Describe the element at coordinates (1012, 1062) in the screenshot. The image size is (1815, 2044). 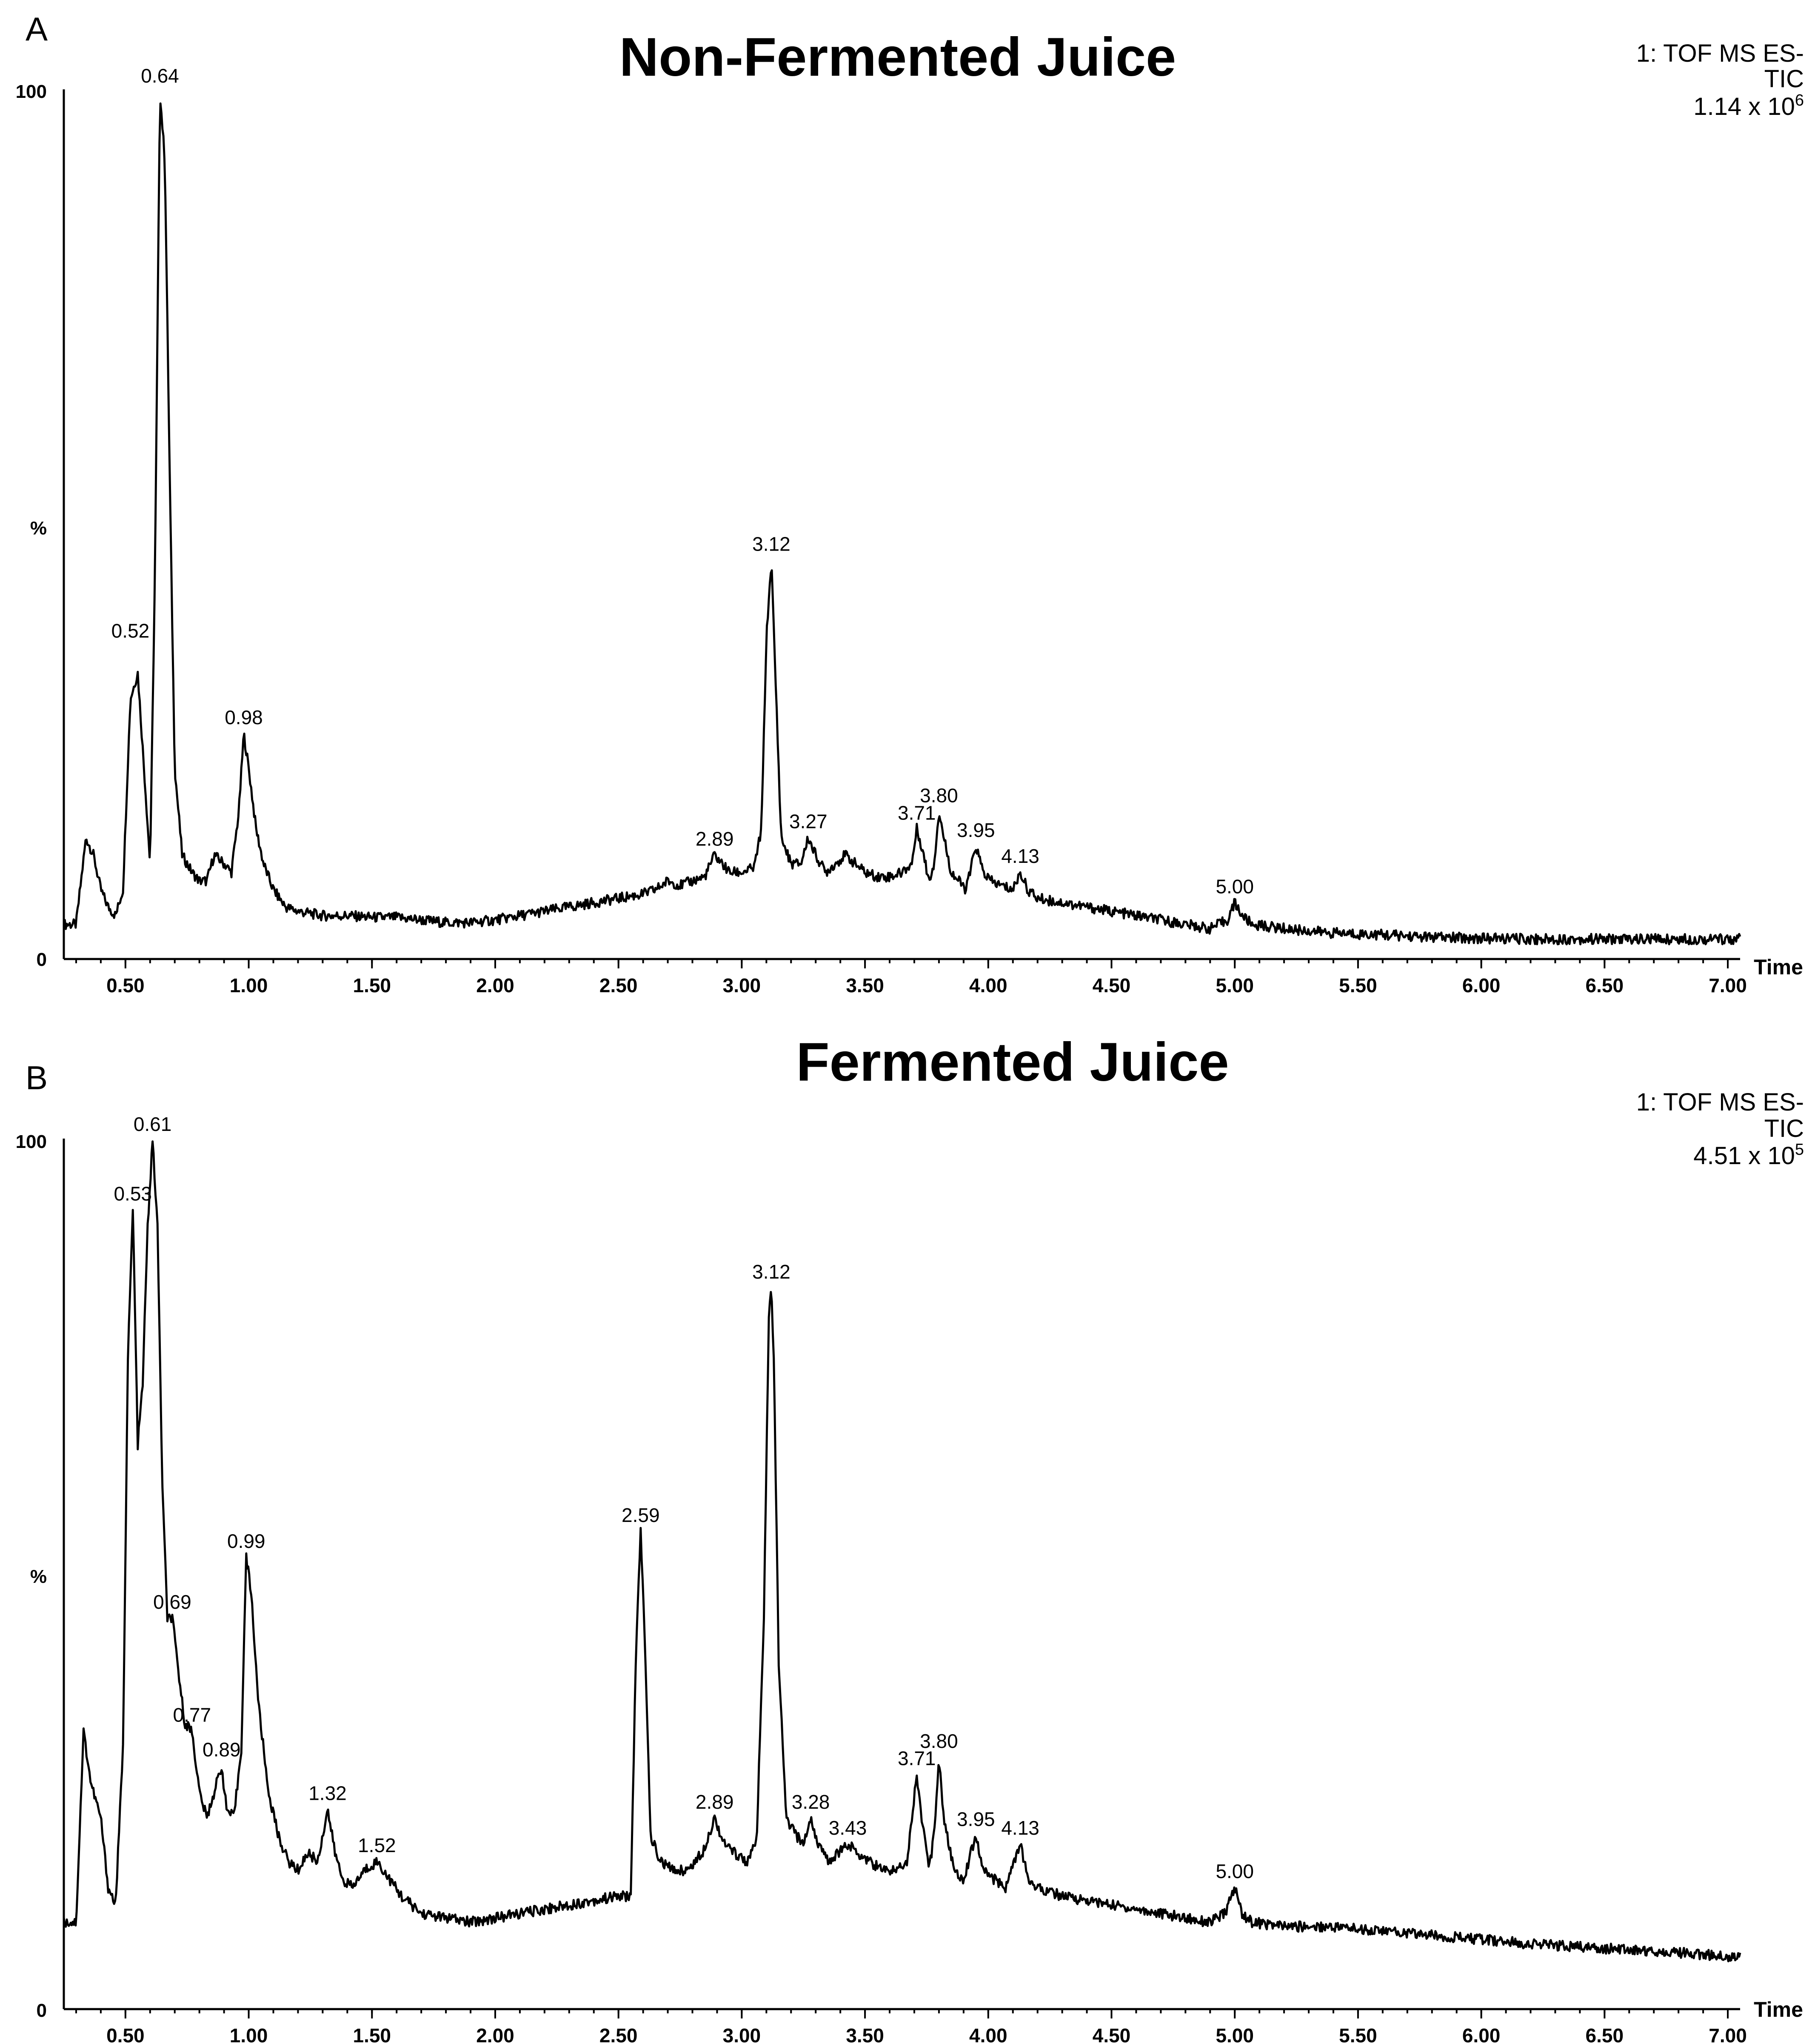
I see `chart-title: Fermented Juice` at that location.